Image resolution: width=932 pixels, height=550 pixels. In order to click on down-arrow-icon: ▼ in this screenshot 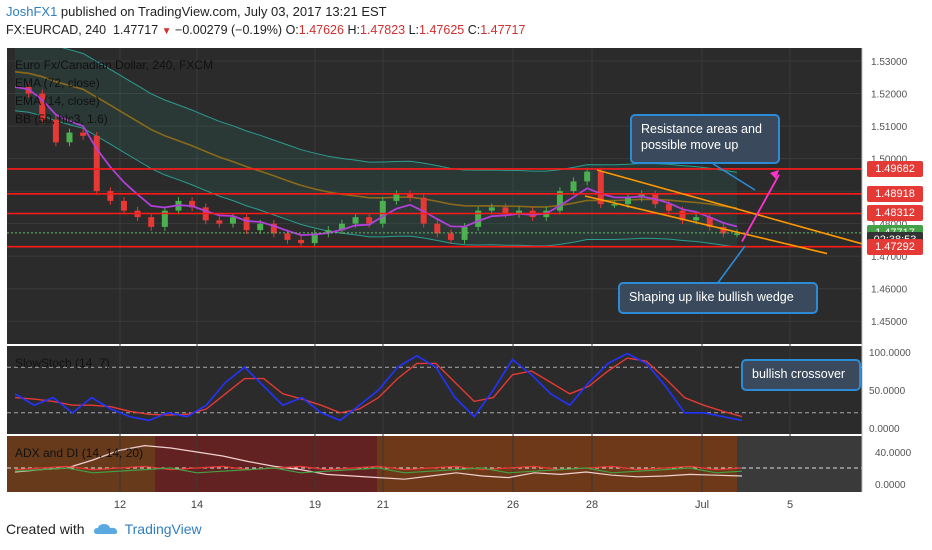, I will do `click(166, 31)`.